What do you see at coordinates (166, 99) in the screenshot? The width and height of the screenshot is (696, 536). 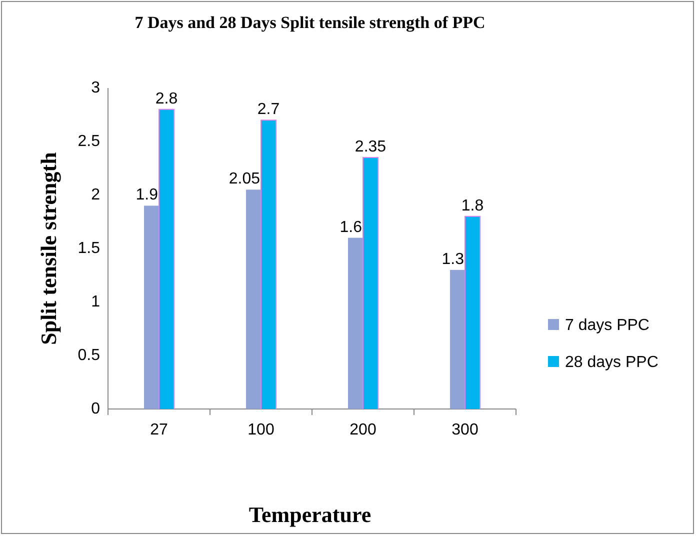 I see `data-label: 2.8` at bounding box center [166, 99].